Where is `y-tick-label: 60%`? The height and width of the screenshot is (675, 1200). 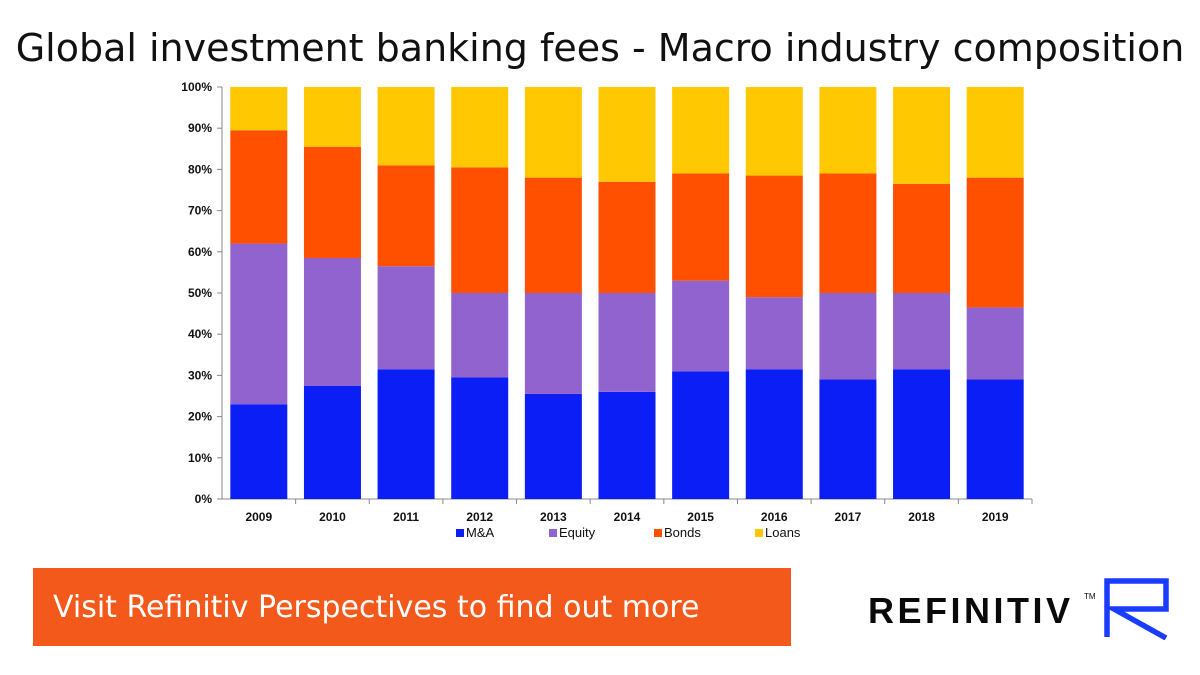 y-tick-label: 60% is located at coordinates (200, 252).